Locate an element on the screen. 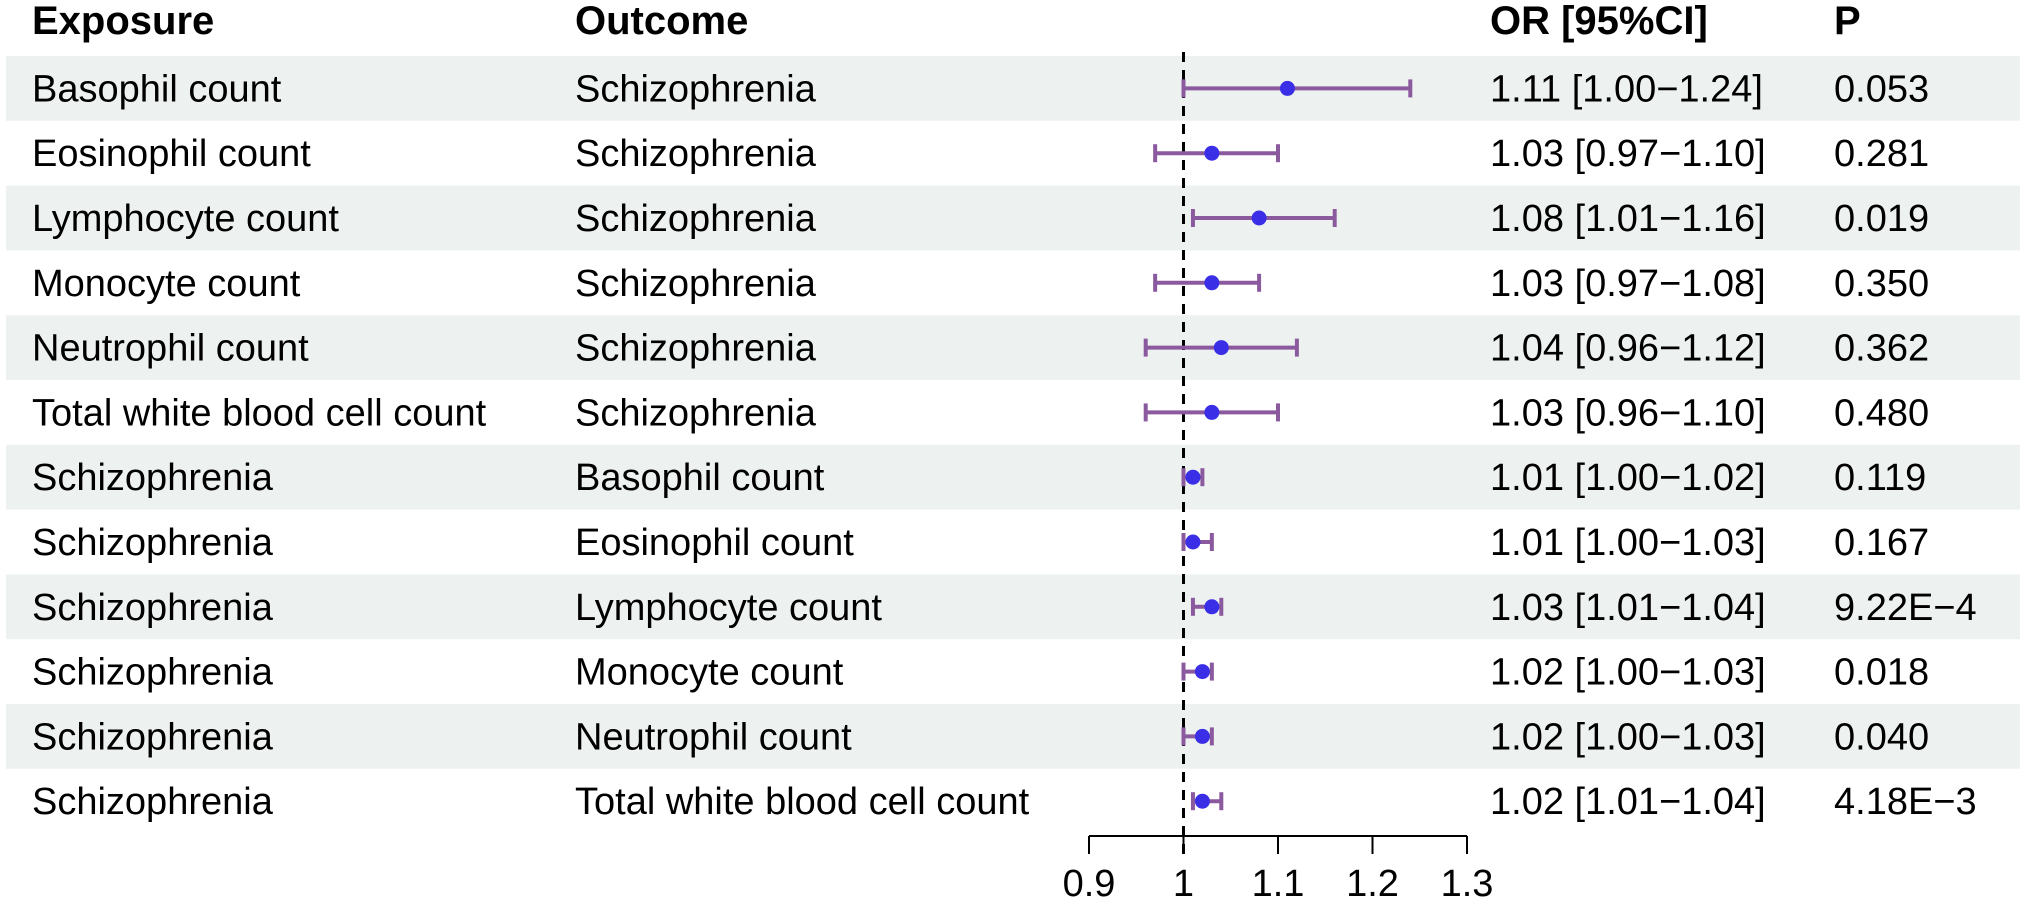 Image resolution: width=2026 pixels, height=904 pixels. cell-p: 0.480 is located at coordinates (1881, 413).